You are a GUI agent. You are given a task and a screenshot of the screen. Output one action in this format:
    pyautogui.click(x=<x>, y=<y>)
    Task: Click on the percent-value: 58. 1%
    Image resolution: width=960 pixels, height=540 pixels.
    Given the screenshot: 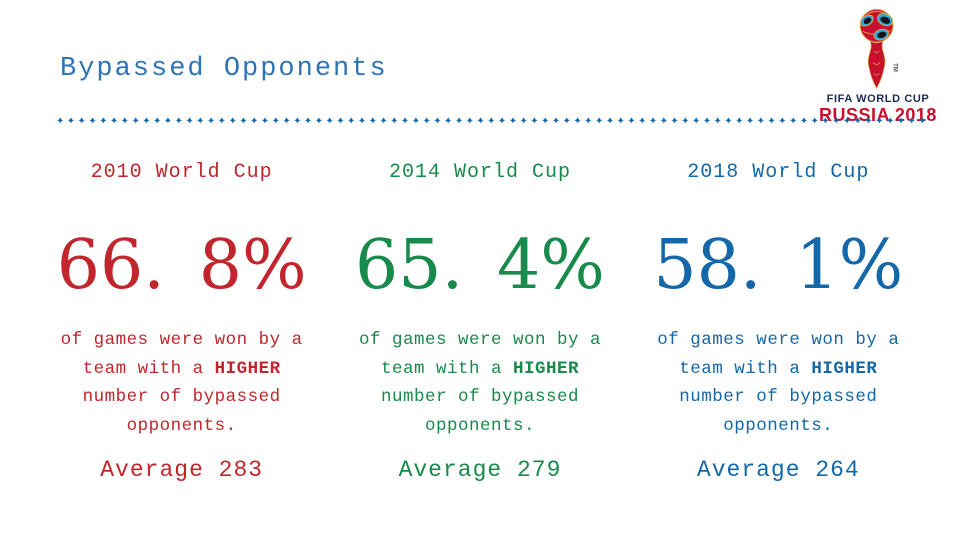 What is the action you would take?
    pyautogui.click(x=778, y=265)
    